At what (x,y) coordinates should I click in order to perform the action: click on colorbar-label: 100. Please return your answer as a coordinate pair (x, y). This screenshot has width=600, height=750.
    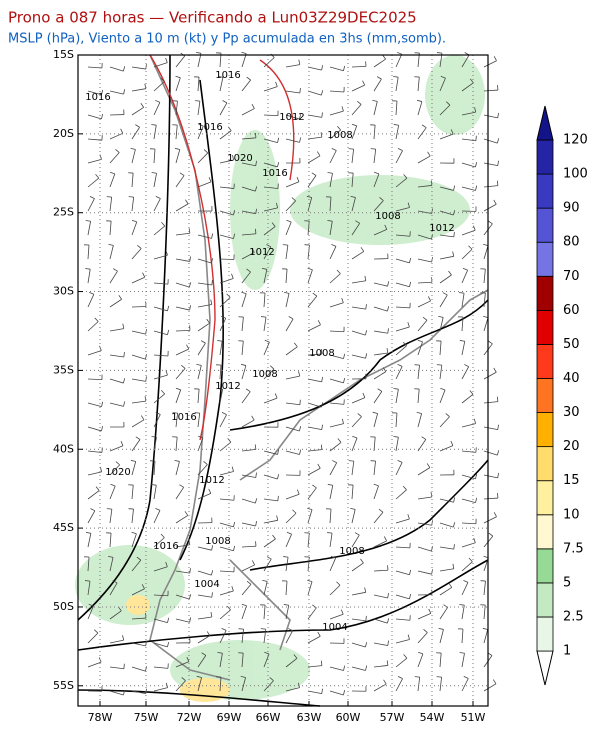
    Looking at the image, I should click on (575, 174).